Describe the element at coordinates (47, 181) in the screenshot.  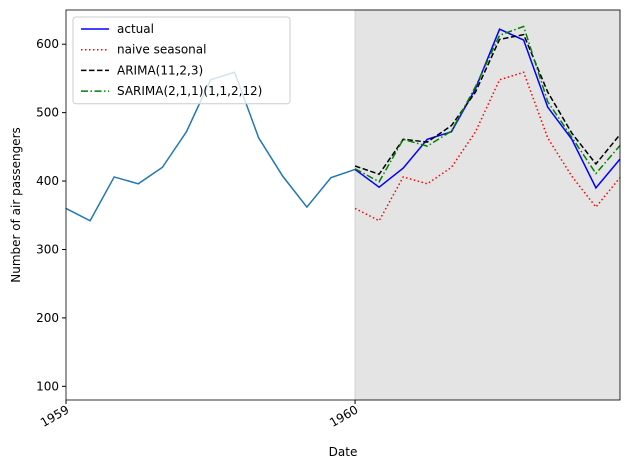
I see `y-tick-label: 400` at that location.